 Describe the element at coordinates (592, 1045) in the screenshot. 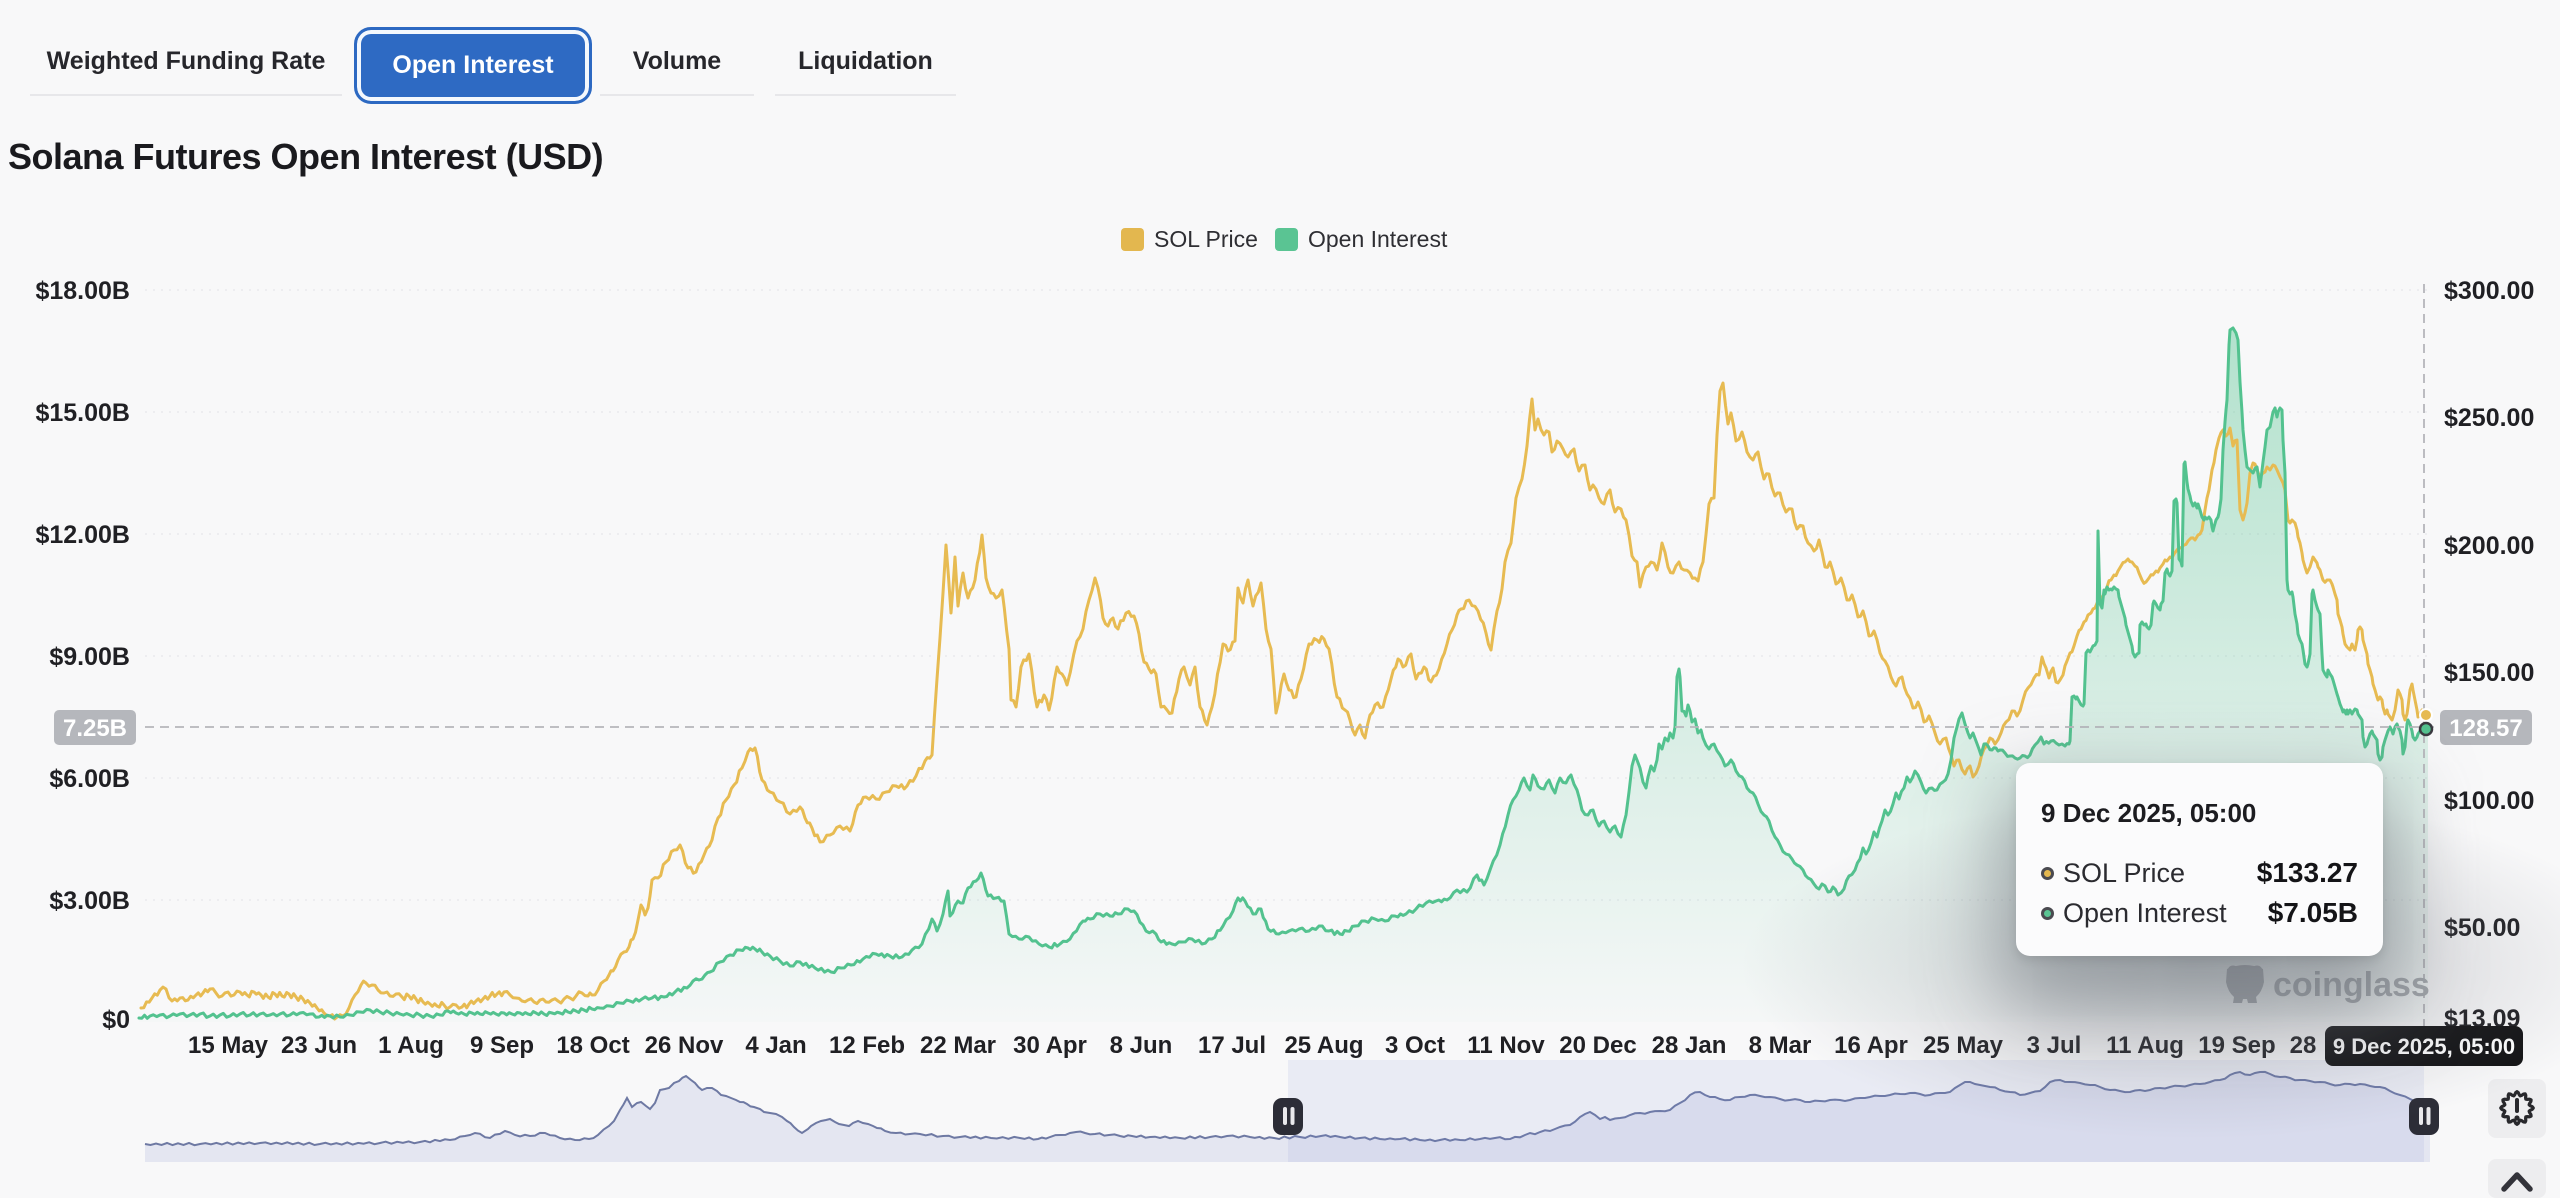

I see `svg-text: 18 Oct` at that location.